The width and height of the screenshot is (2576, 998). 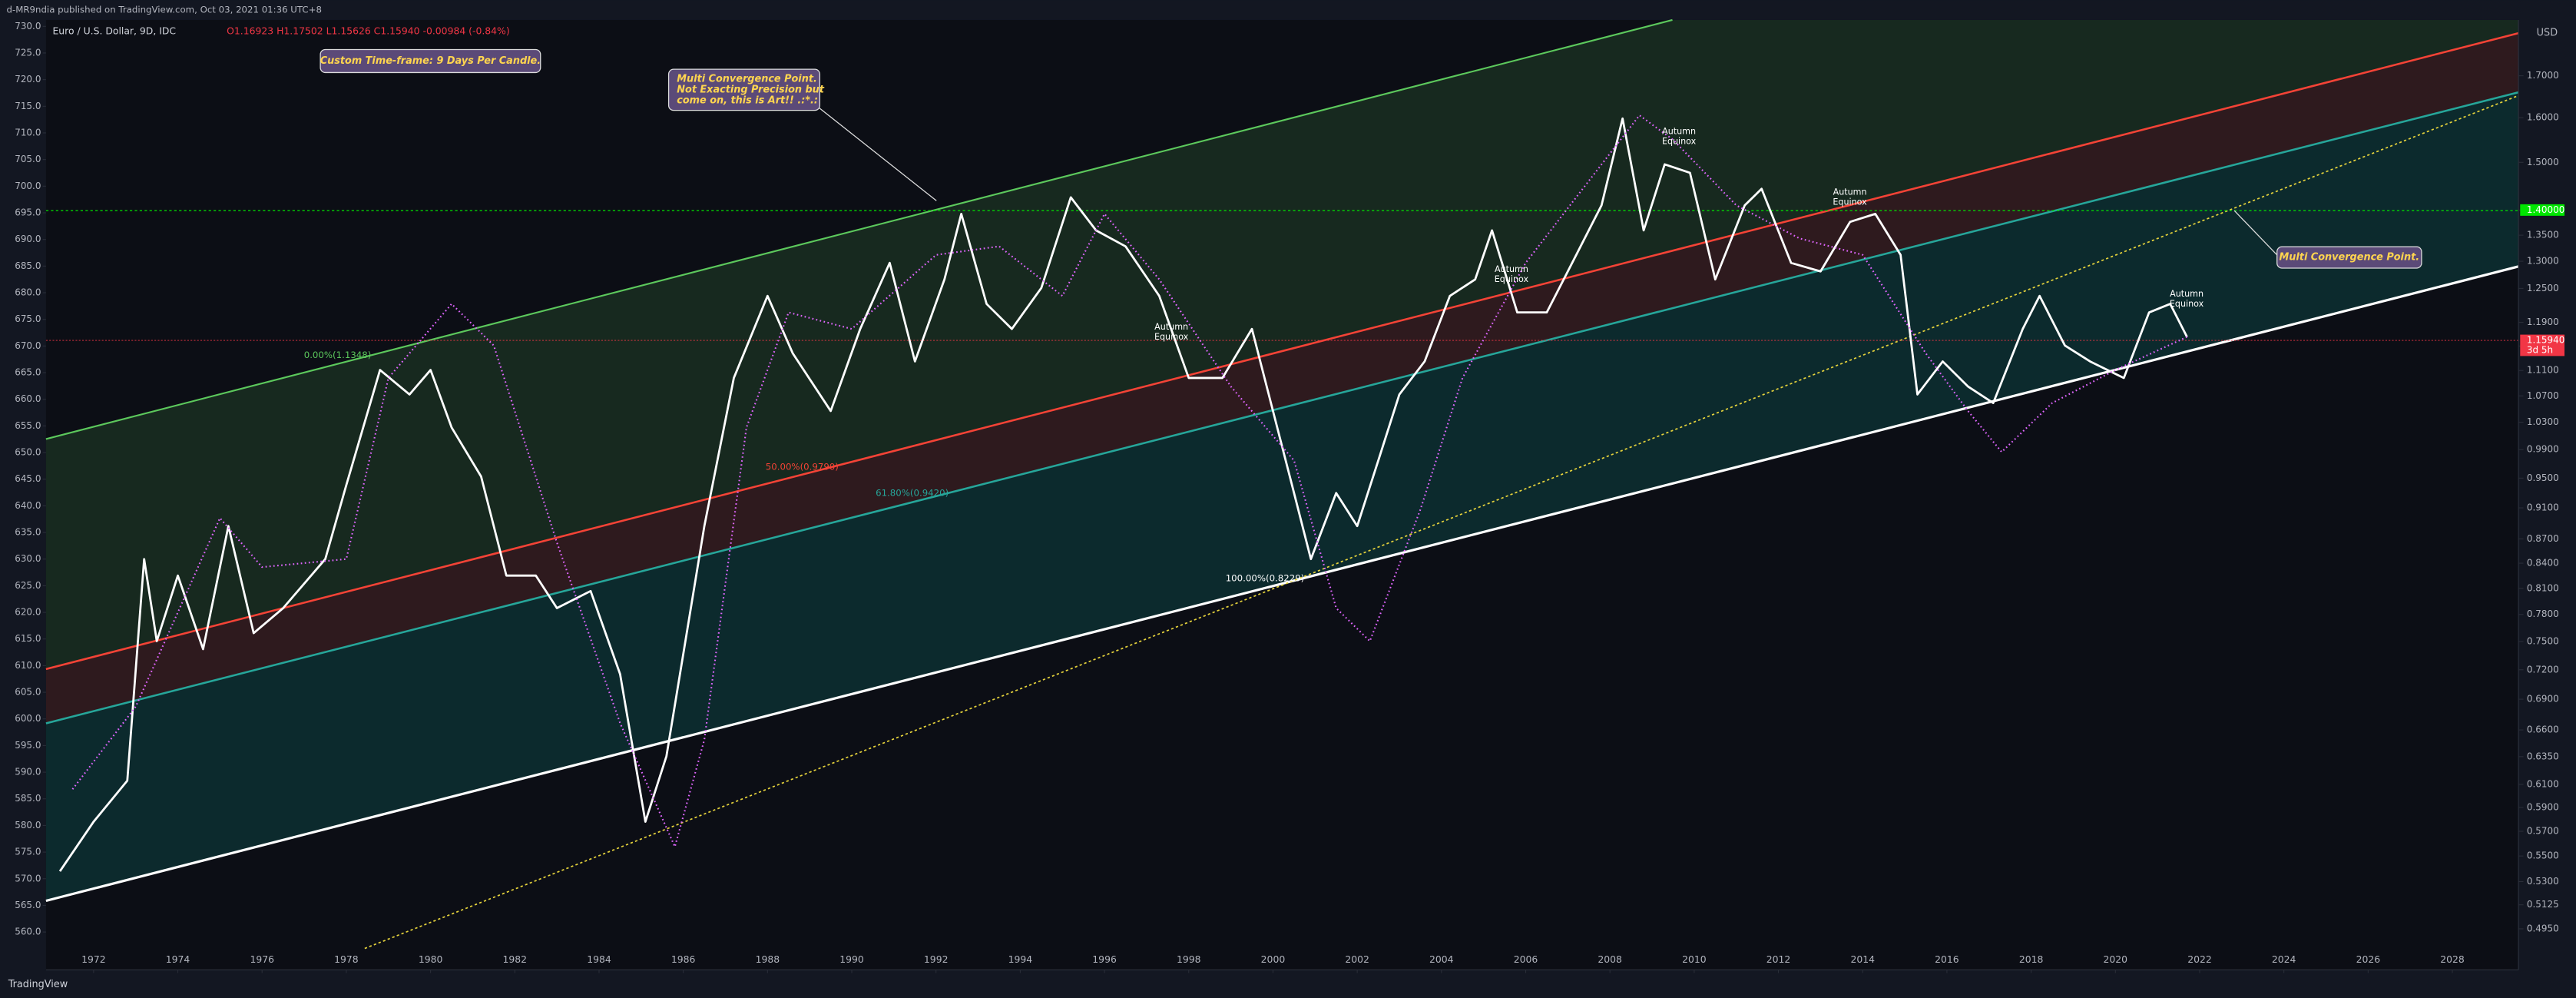 I want to click on x-tick-label: 2002, so click(x=1357, y=959).